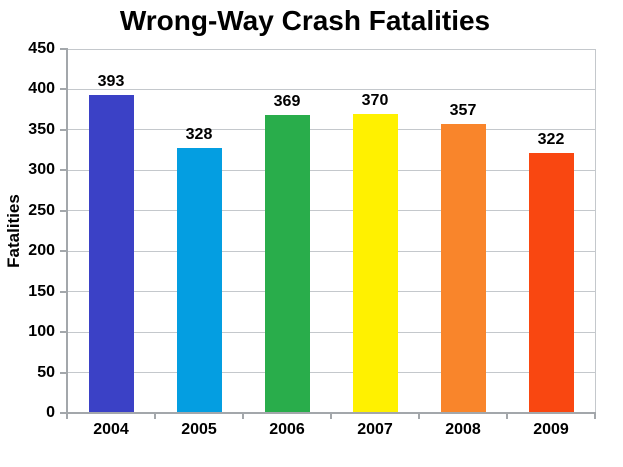  Describe the element at coordinates (551, 139) in the screenshot. I see `bar-value-label: 322` at that location.